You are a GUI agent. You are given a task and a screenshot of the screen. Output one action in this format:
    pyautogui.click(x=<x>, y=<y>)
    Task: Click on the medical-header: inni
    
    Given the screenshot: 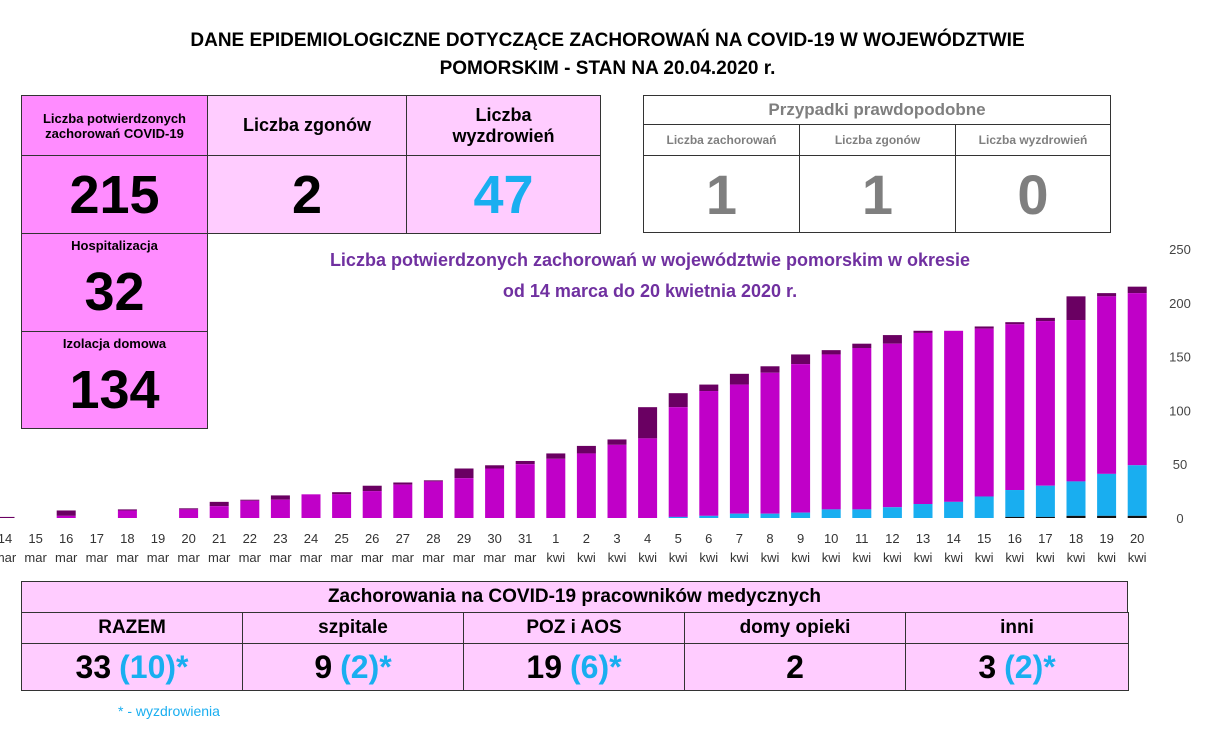 What is the action you would take?
    pyautogui.click(x=1017, y=628)
    